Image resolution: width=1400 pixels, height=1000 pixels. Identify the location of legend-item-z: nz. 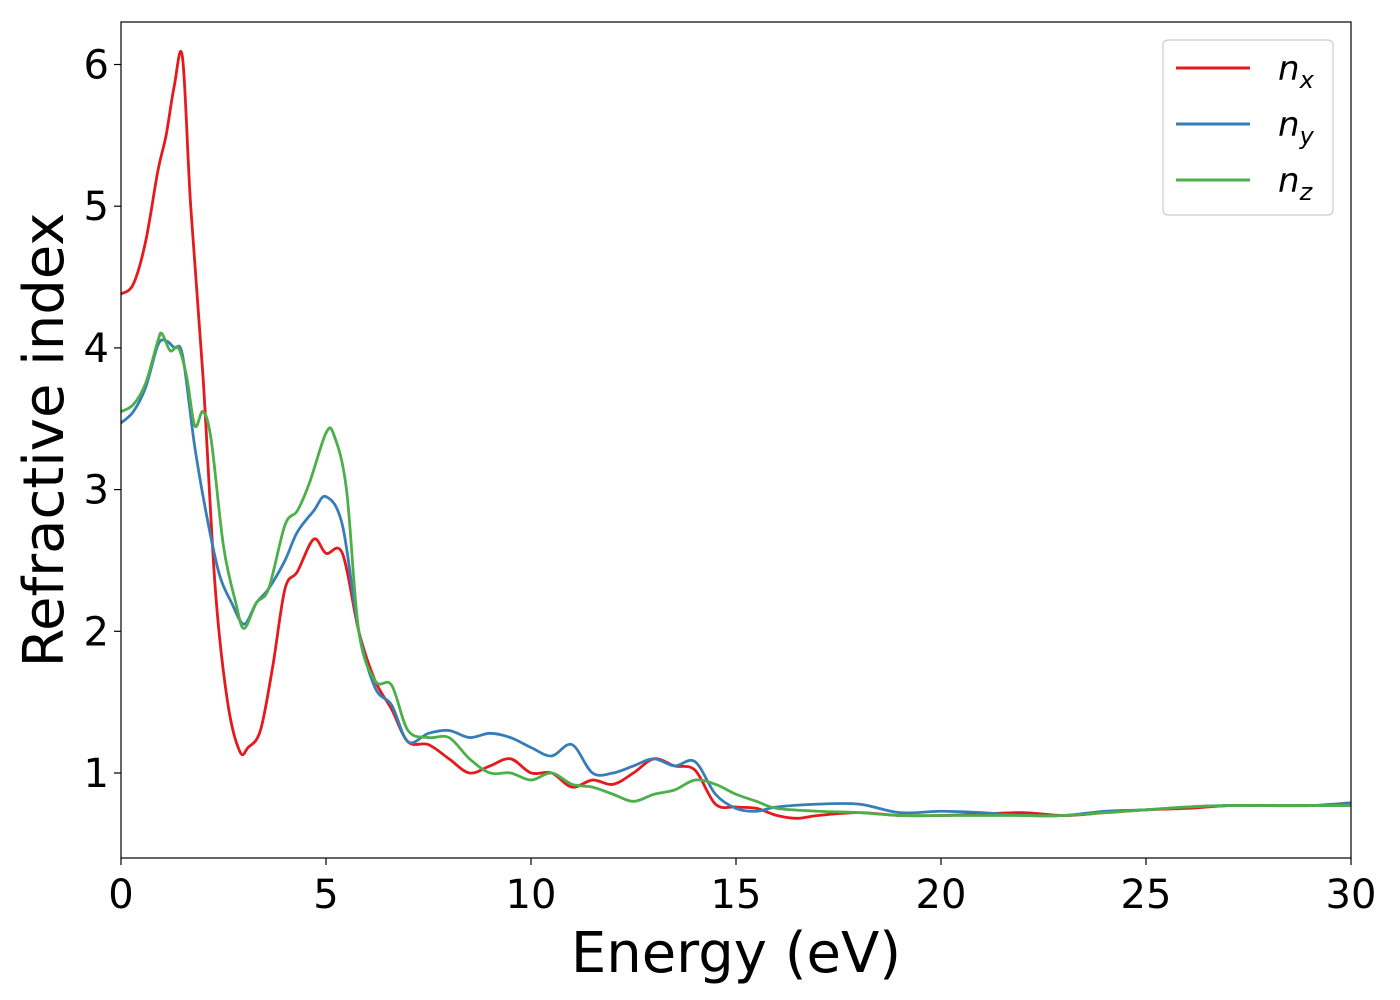
(1245, 183).